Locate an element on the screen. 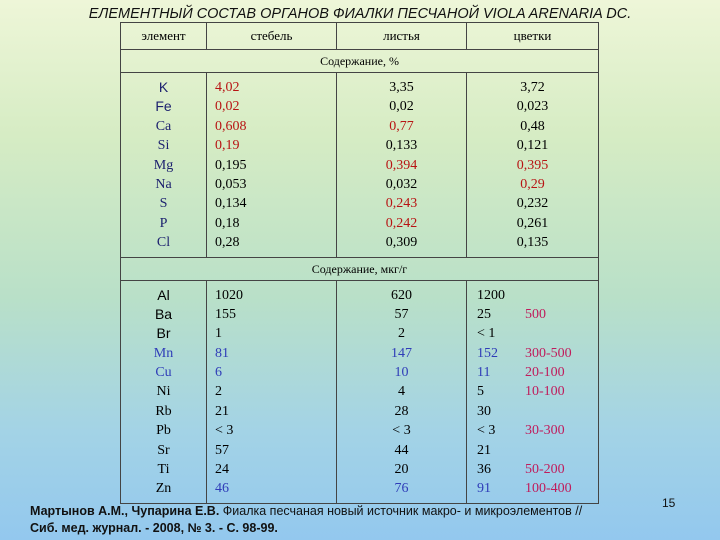 The width and height of the screenshot is (720, 540). section2-flowers-cell: 152 is located at coordinates (487, 353).